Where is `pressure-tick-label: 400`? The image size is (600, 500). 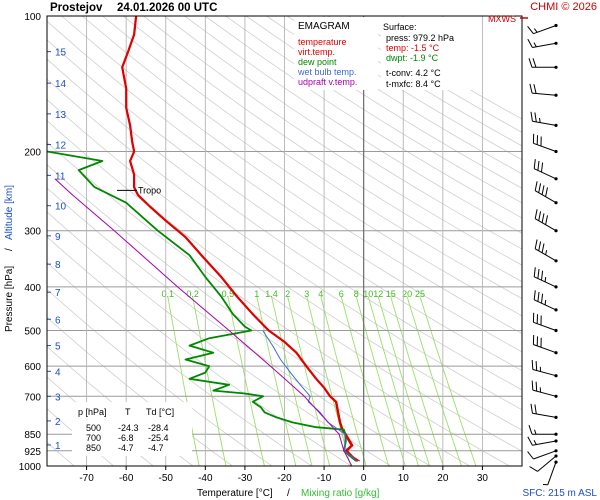 pressure-tick-label: 400 is located at coordinates (32, 288).